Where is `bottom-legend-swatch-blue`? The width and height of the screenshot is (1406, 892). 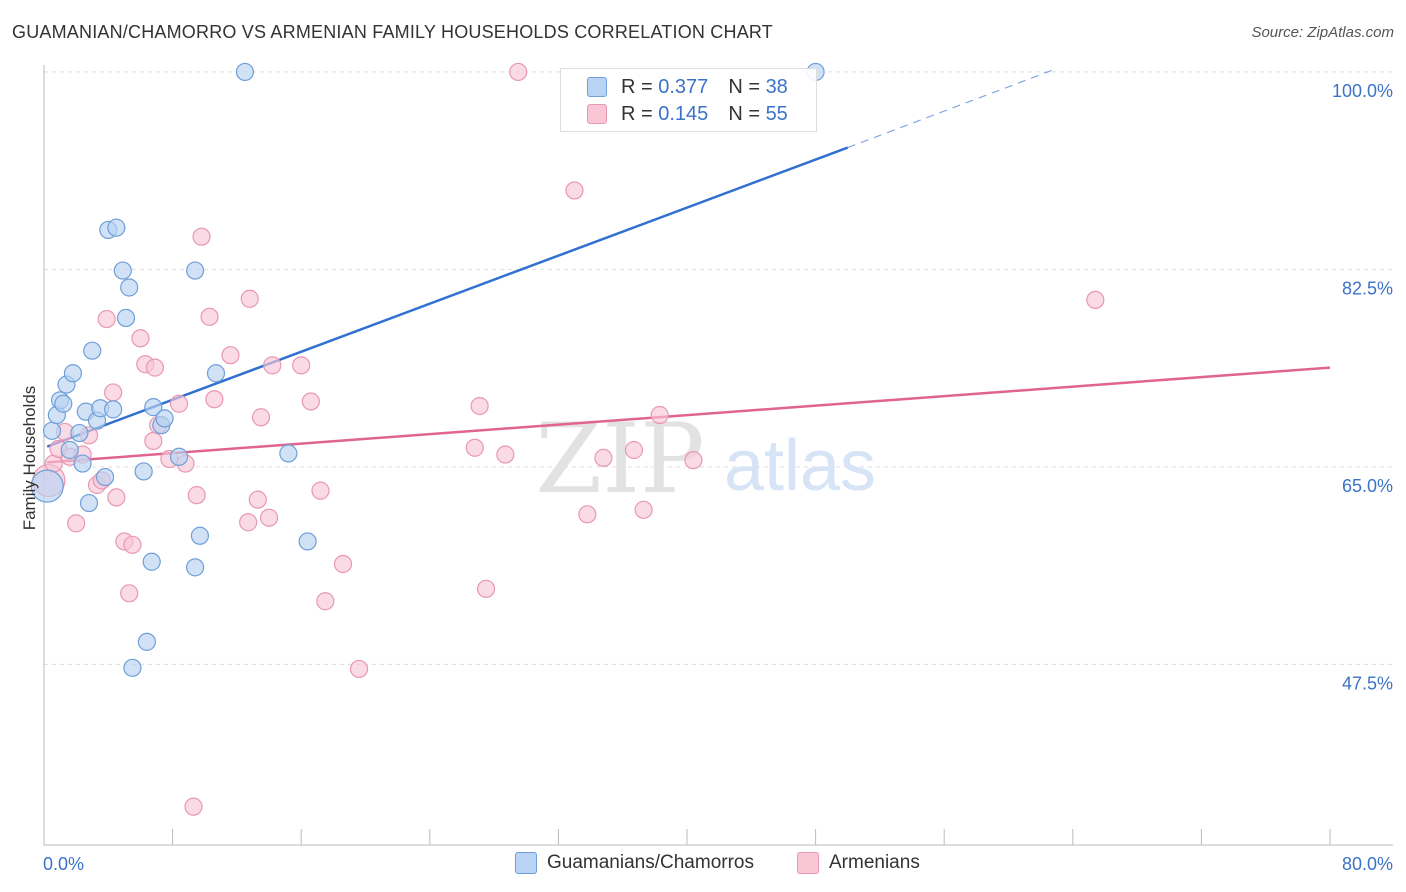
bottom-legend-swatch-blue is located at coordinates (526, 863).